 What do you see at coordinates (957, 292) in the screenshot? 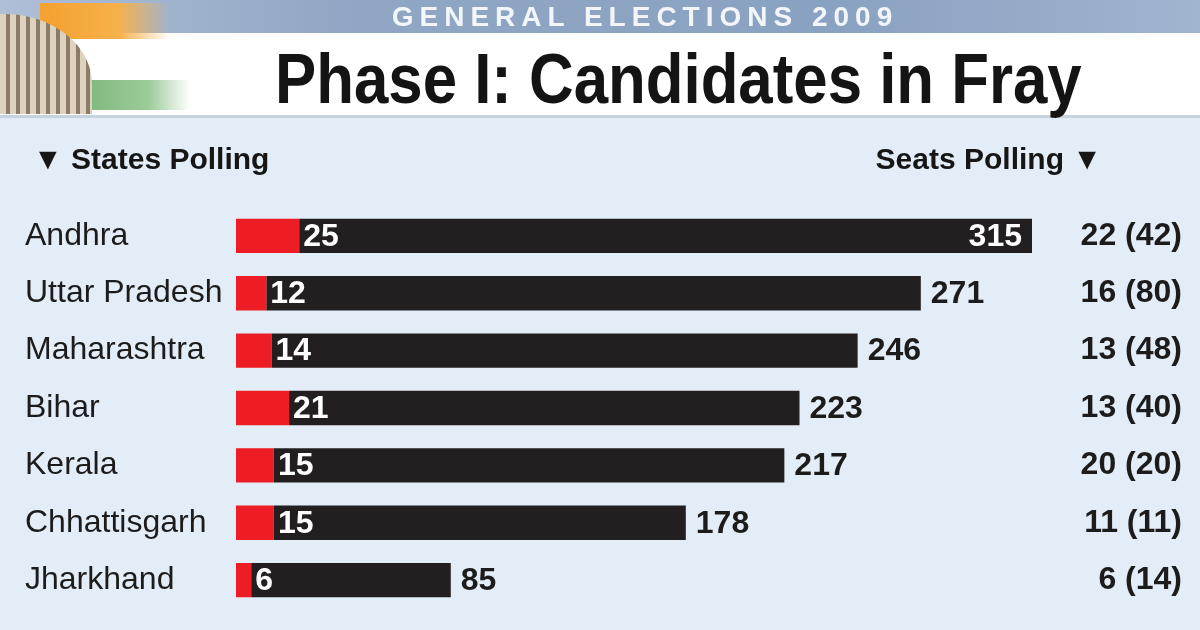
I see `total-label: 271` at bounding box center [957, 292].